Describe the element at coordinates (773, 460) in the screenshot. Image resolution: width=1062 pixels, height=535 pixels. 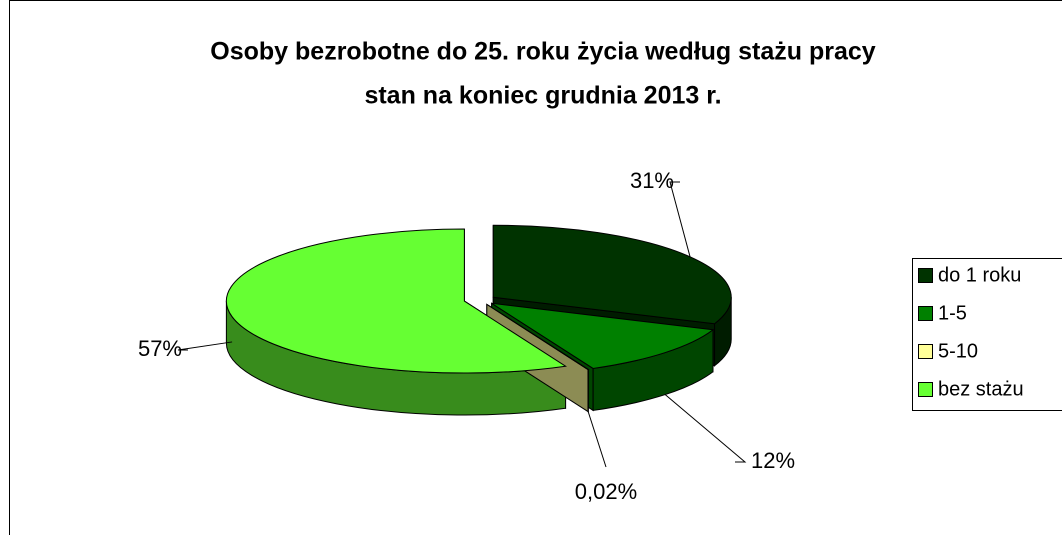
I see `data-label: 12%` at that location.